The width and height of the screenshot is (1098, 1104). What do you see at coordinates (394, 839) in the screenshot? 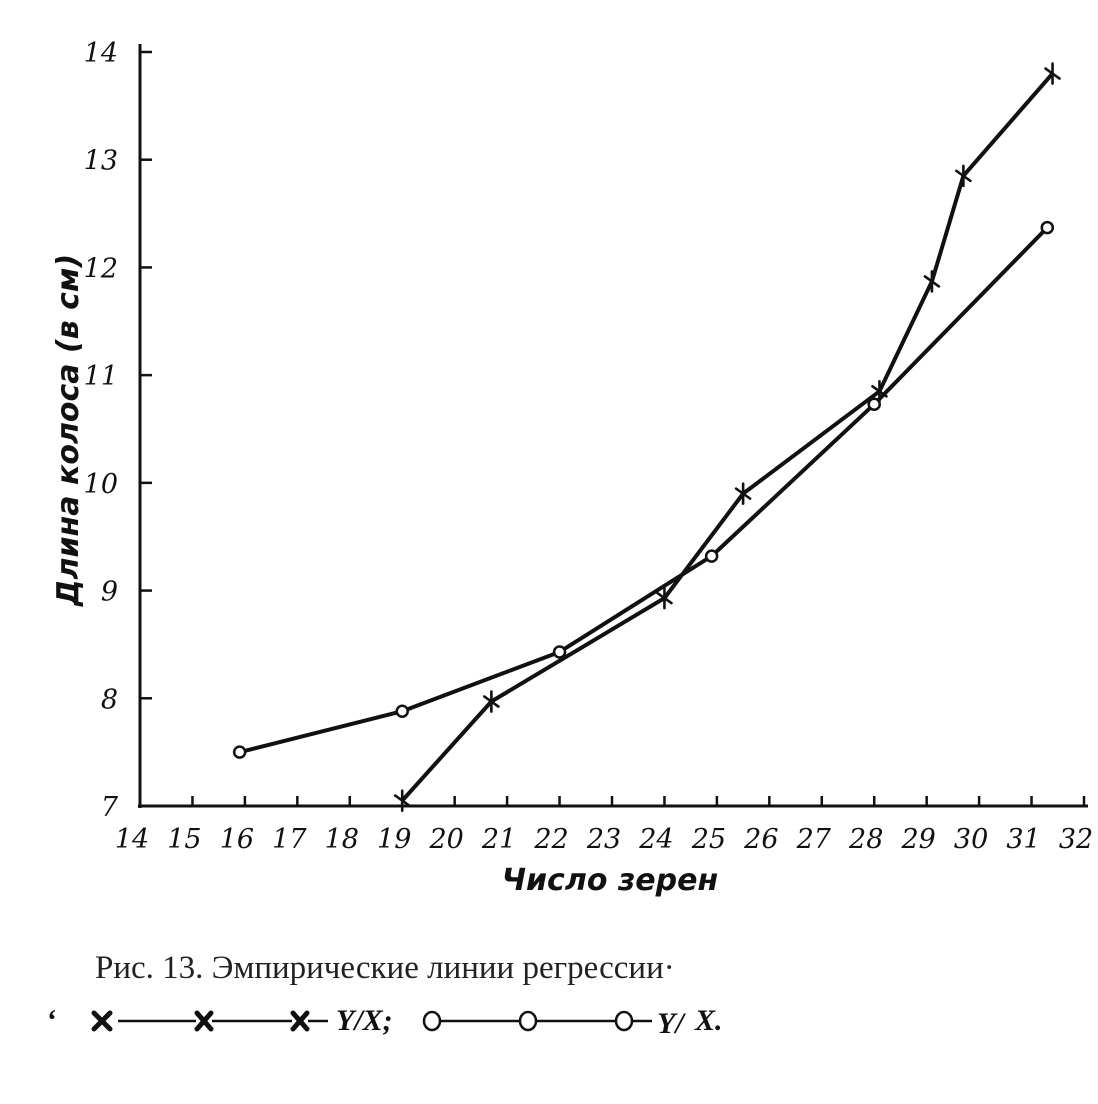
I see `x-tick-label-19: 19` at bounding box center [394, 839].